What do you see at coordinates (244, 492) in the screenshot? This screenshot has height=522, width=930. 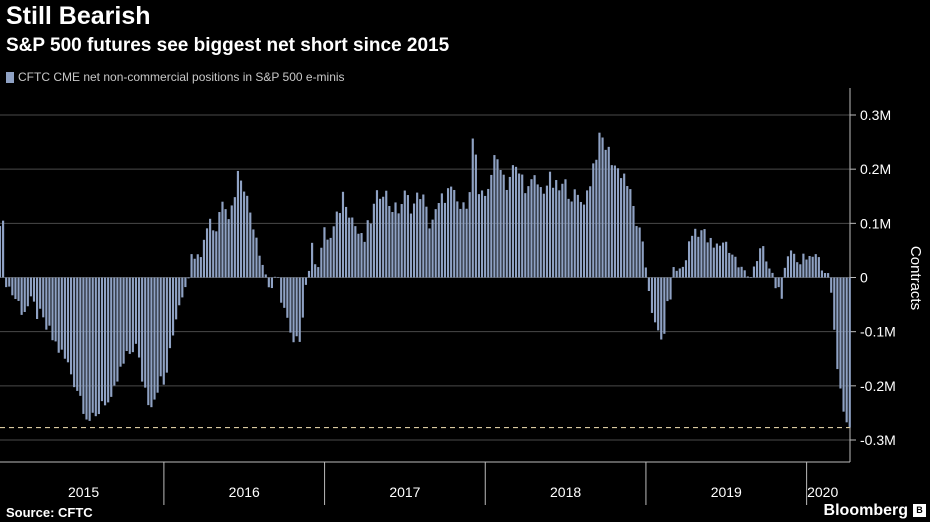 I see `x-tick-label: 2016` at bounding box center [244, 492].